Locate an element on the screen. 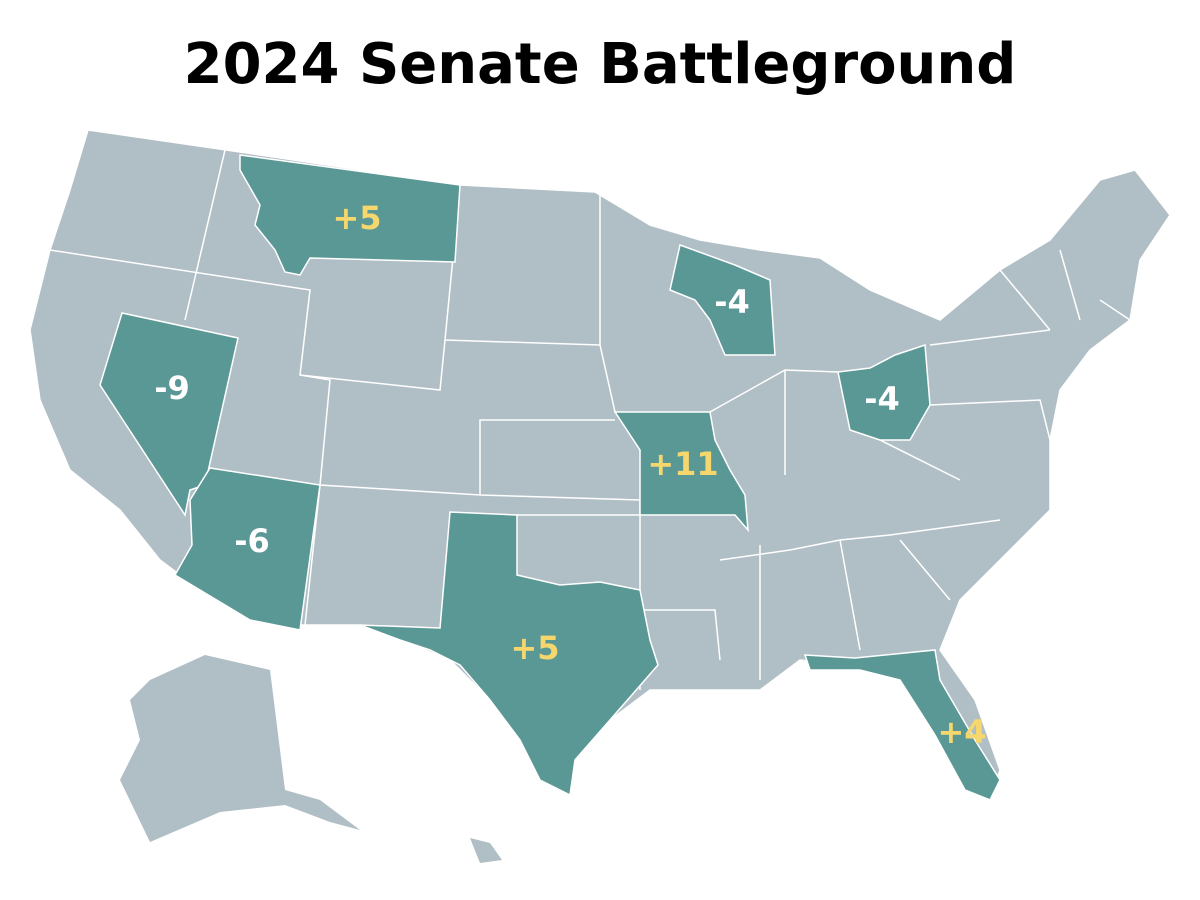  state-label: +4 is located at coordinates (961, 732).